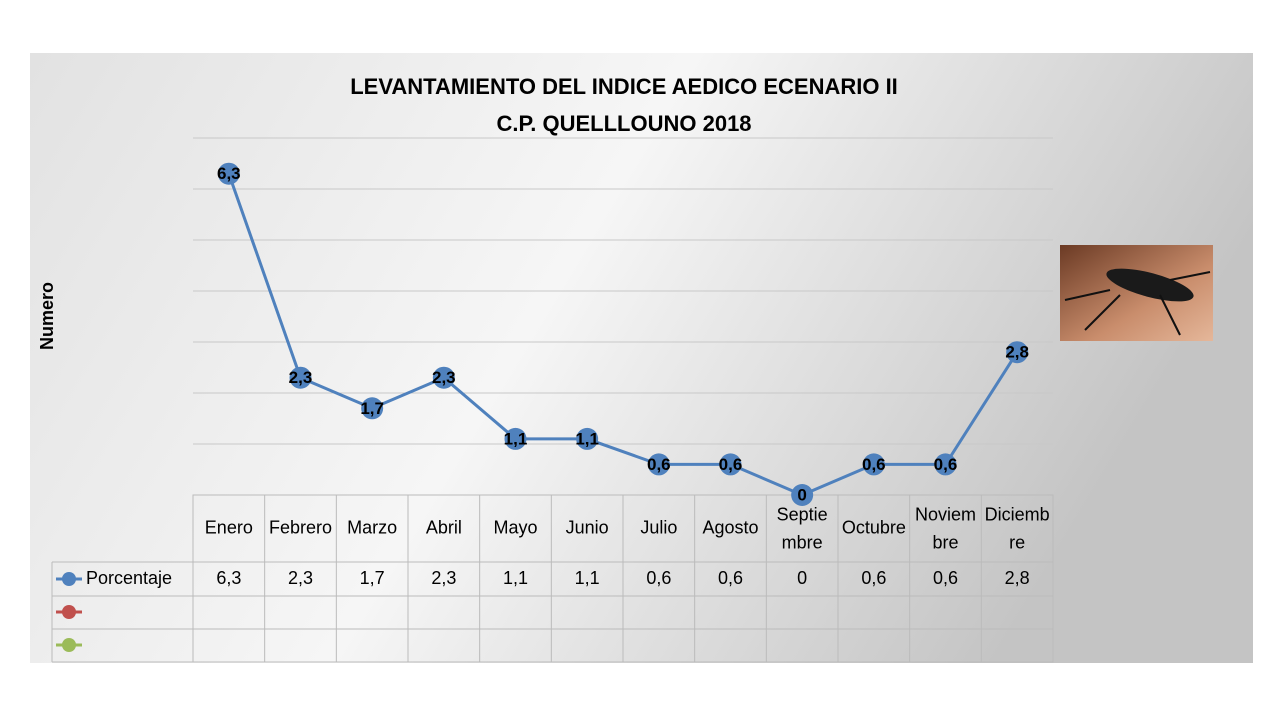  I want to click on x-tick-label: Septie mbre, so click(802, 528).